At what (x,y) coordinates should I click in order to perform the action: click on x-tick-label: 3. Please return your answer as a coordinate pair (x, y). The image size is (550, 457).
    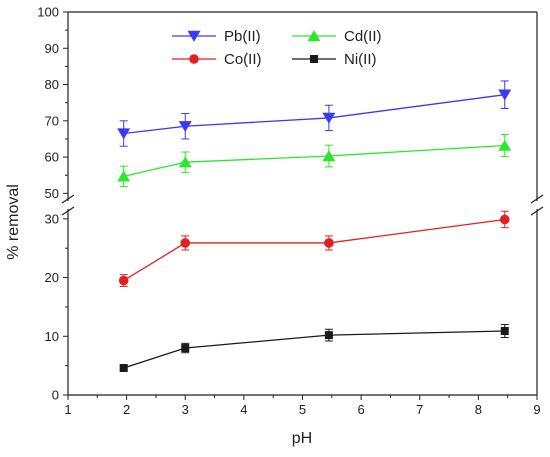
    Looking at the image, I should click on (185, 409).